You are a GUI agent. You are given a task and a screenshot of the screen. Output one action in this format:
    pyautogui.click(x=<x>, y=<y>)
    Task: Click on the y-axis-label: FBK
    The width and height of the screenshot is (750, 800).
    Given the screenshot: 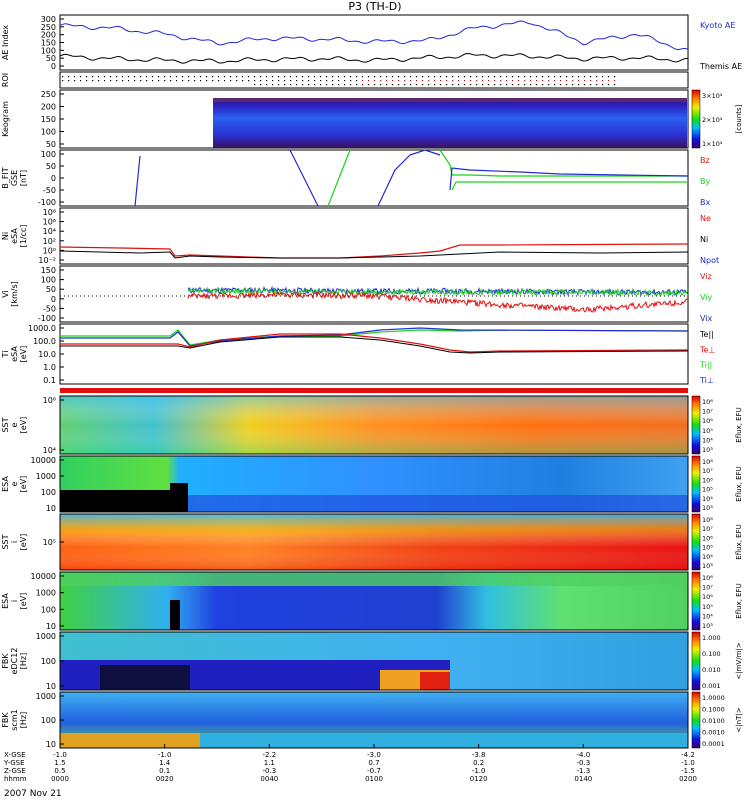 What is the action you would take?
    pyautogui.click(x=5, y=661)
    